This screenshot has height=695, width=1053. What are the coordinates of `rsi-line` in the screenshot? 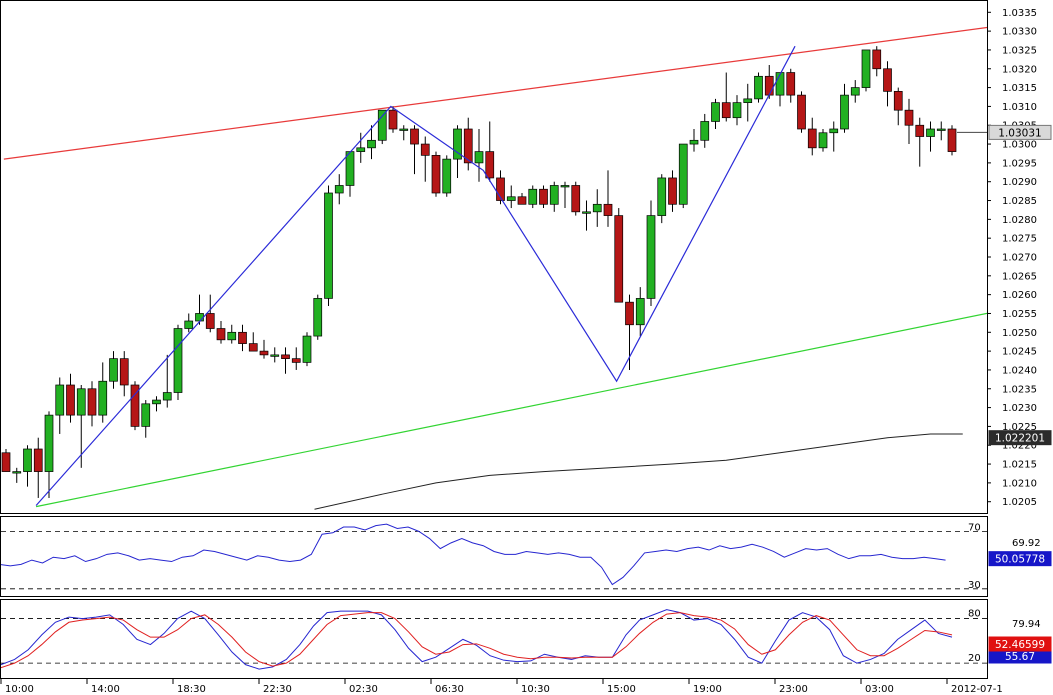 It's located at (473, 554).